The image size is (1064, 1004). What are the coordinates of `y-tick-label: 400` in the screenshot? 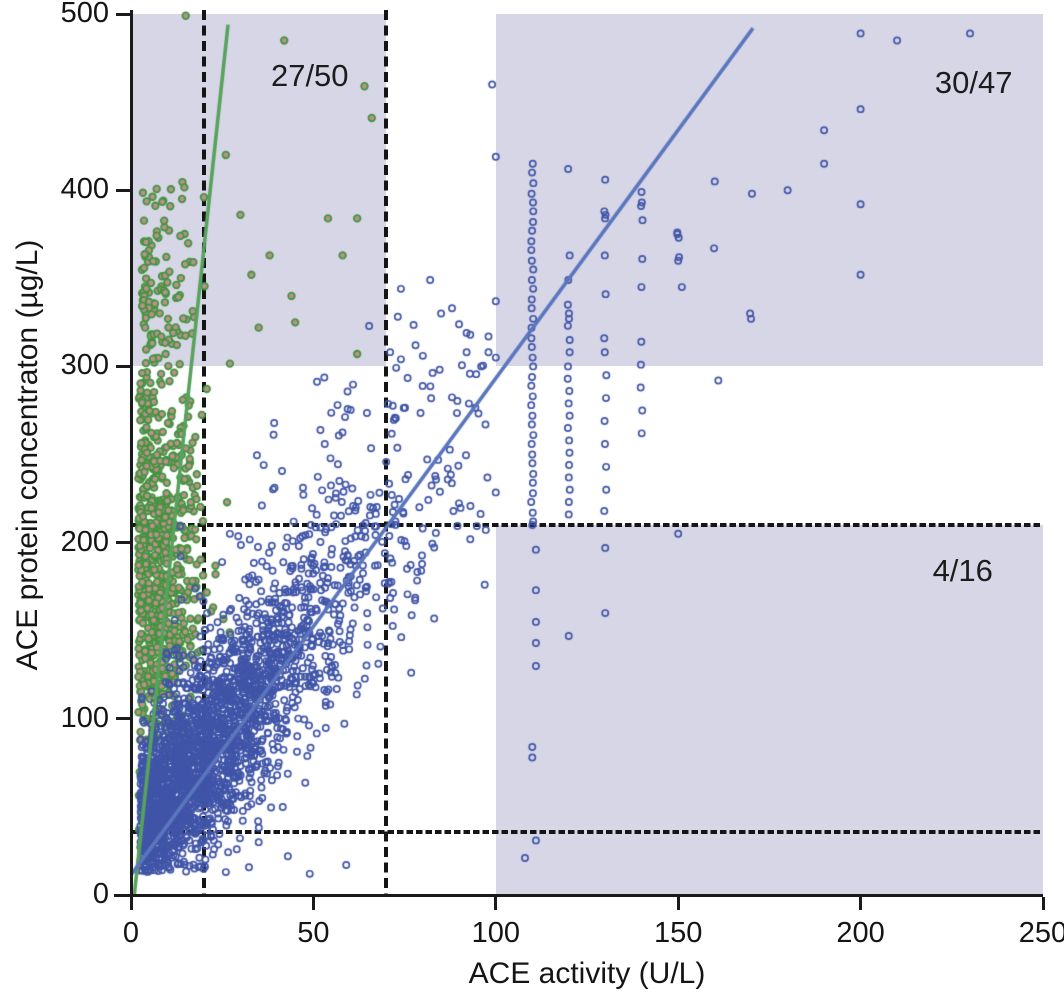 It's located at (84, 189).